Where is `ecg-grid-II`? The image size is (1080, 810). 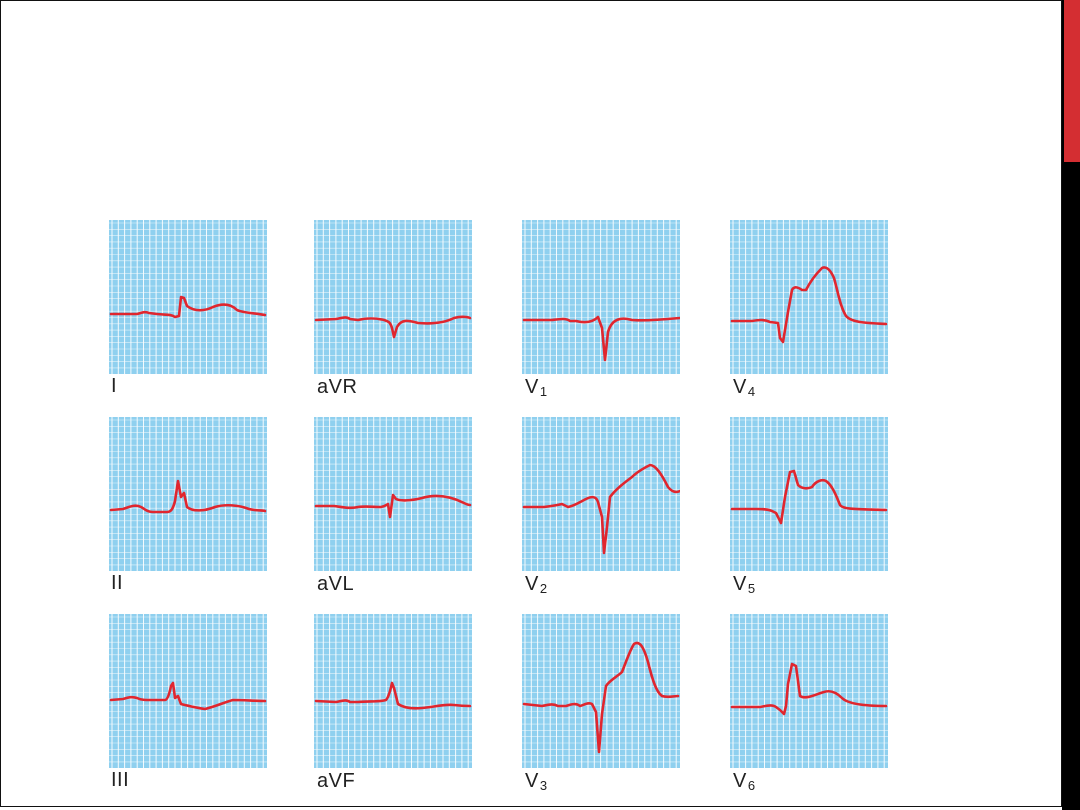
ecg-grid-II is located at coordinates (188, 494).